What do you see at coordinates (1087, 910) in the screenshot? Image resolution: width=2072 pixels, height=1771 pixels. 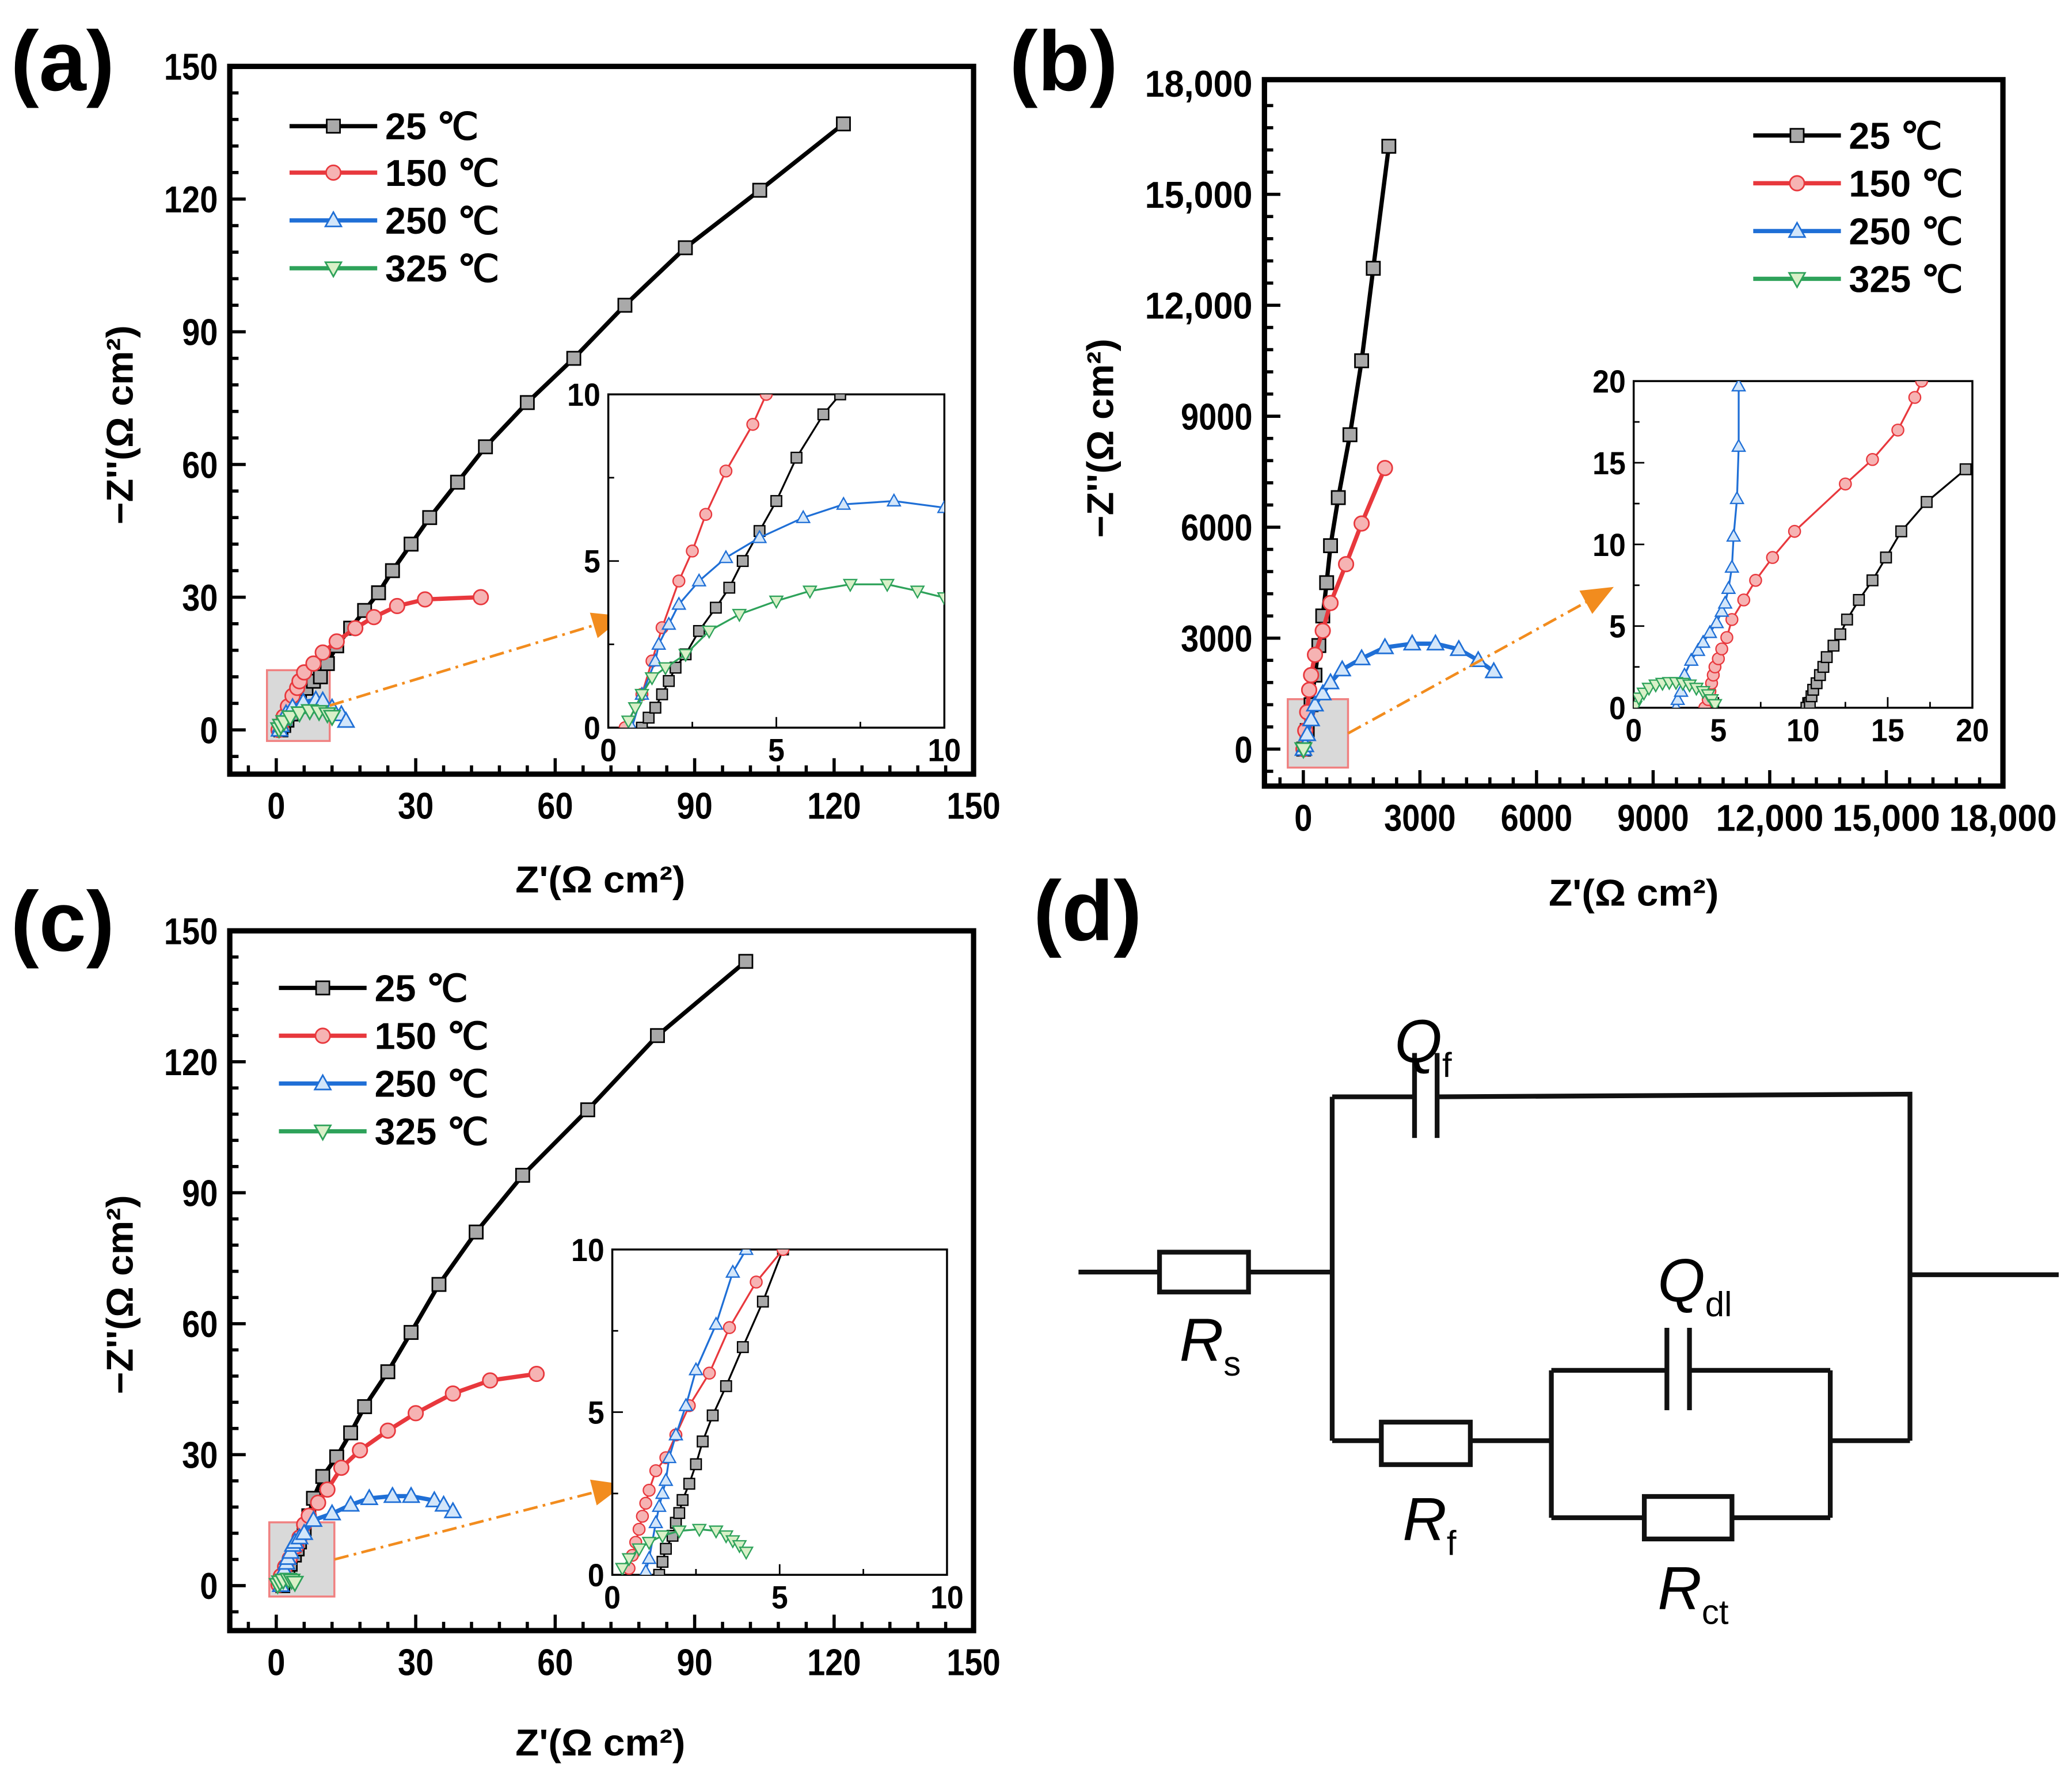 I see `panel-label-d: (d)` at bounding box center [1087, 910].